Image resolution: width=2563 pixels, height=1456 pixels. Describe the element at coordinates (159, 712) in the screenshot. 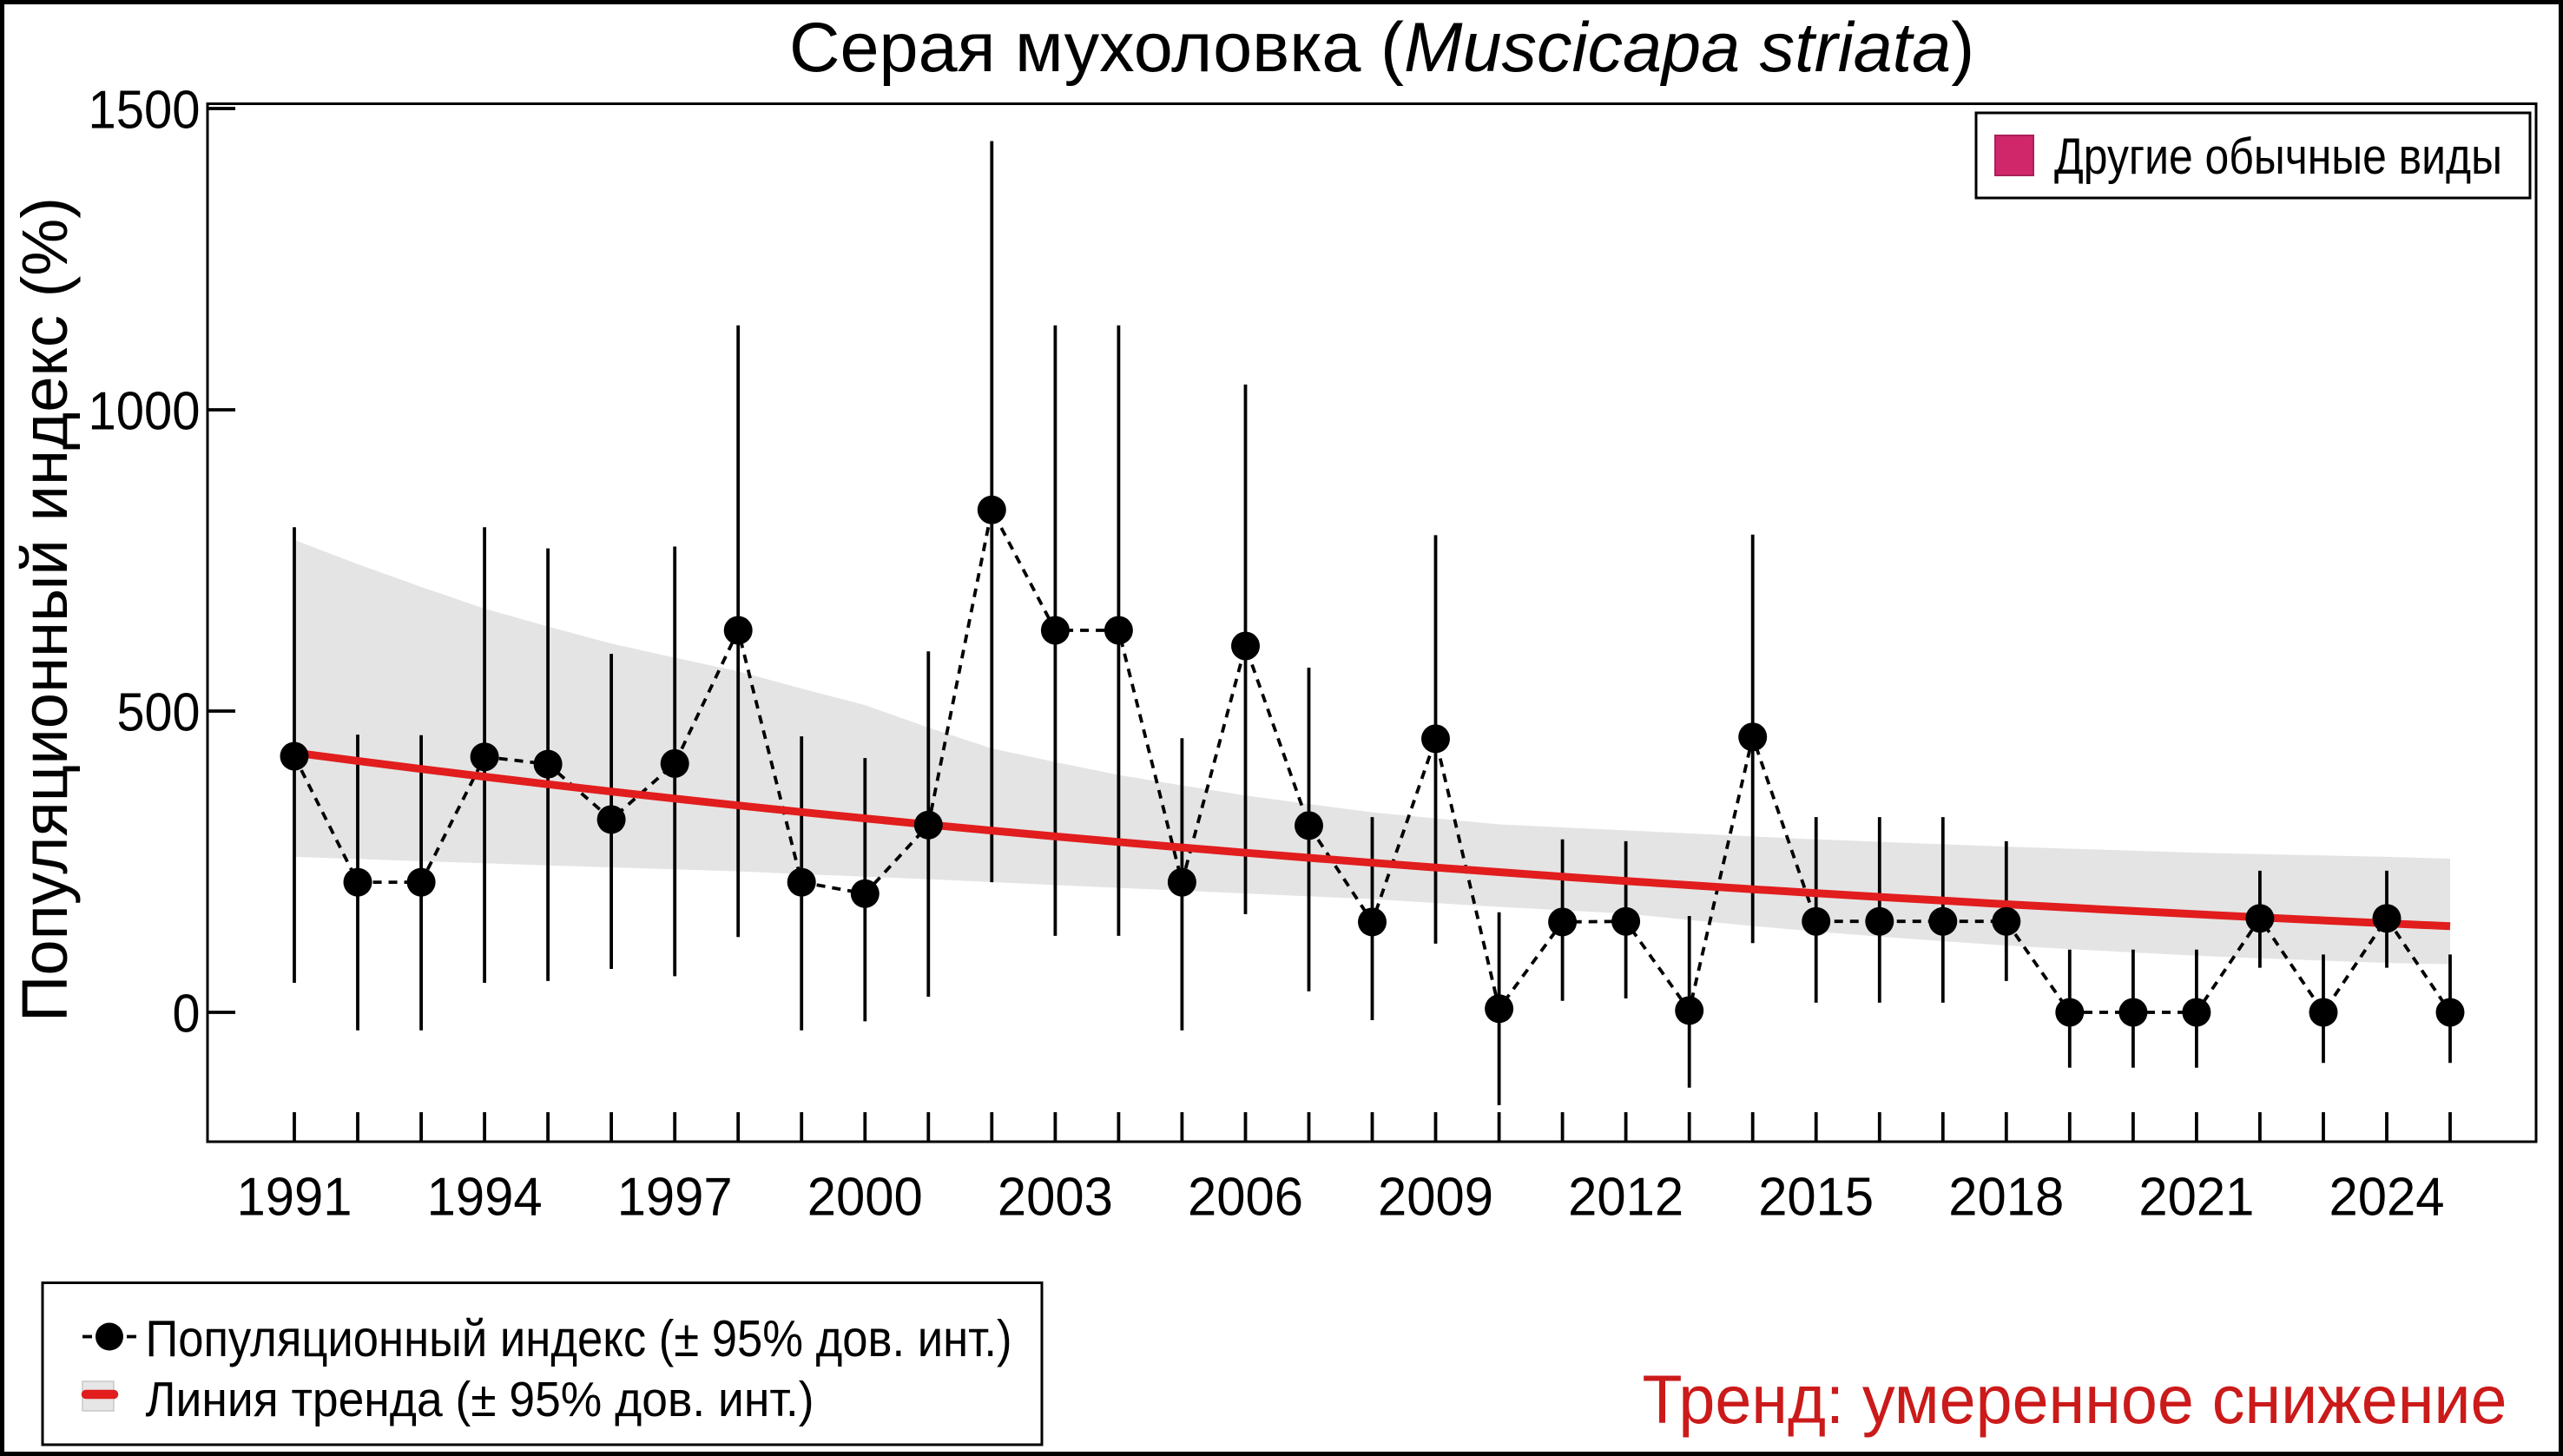

I see `svg-text: 500` at that location.